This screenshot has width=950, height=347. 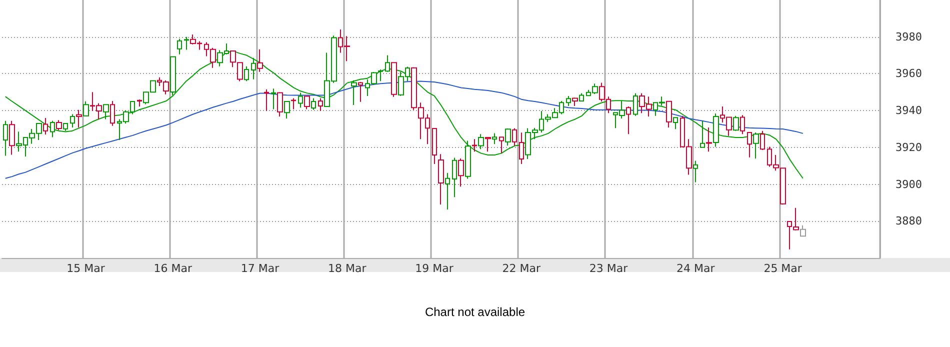 What do you see at coordinates (909, 184) in the screenshot?
I see `y-tick-label: 3900` at bounding box center [909, 184].